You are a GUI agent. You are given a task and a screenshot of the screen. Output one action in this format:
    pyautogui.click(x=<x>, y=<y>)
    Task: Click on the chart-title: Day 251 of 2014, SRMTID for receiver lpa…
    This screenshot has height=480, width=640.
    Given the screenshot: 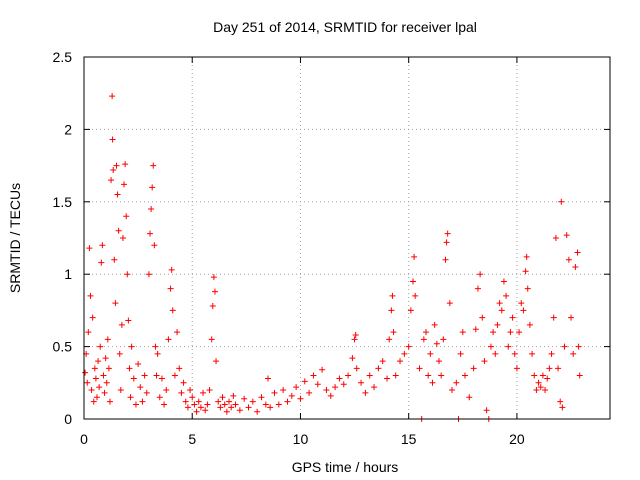 What is the action you would take?
    pyautogui.click(x=345, y=27)
    